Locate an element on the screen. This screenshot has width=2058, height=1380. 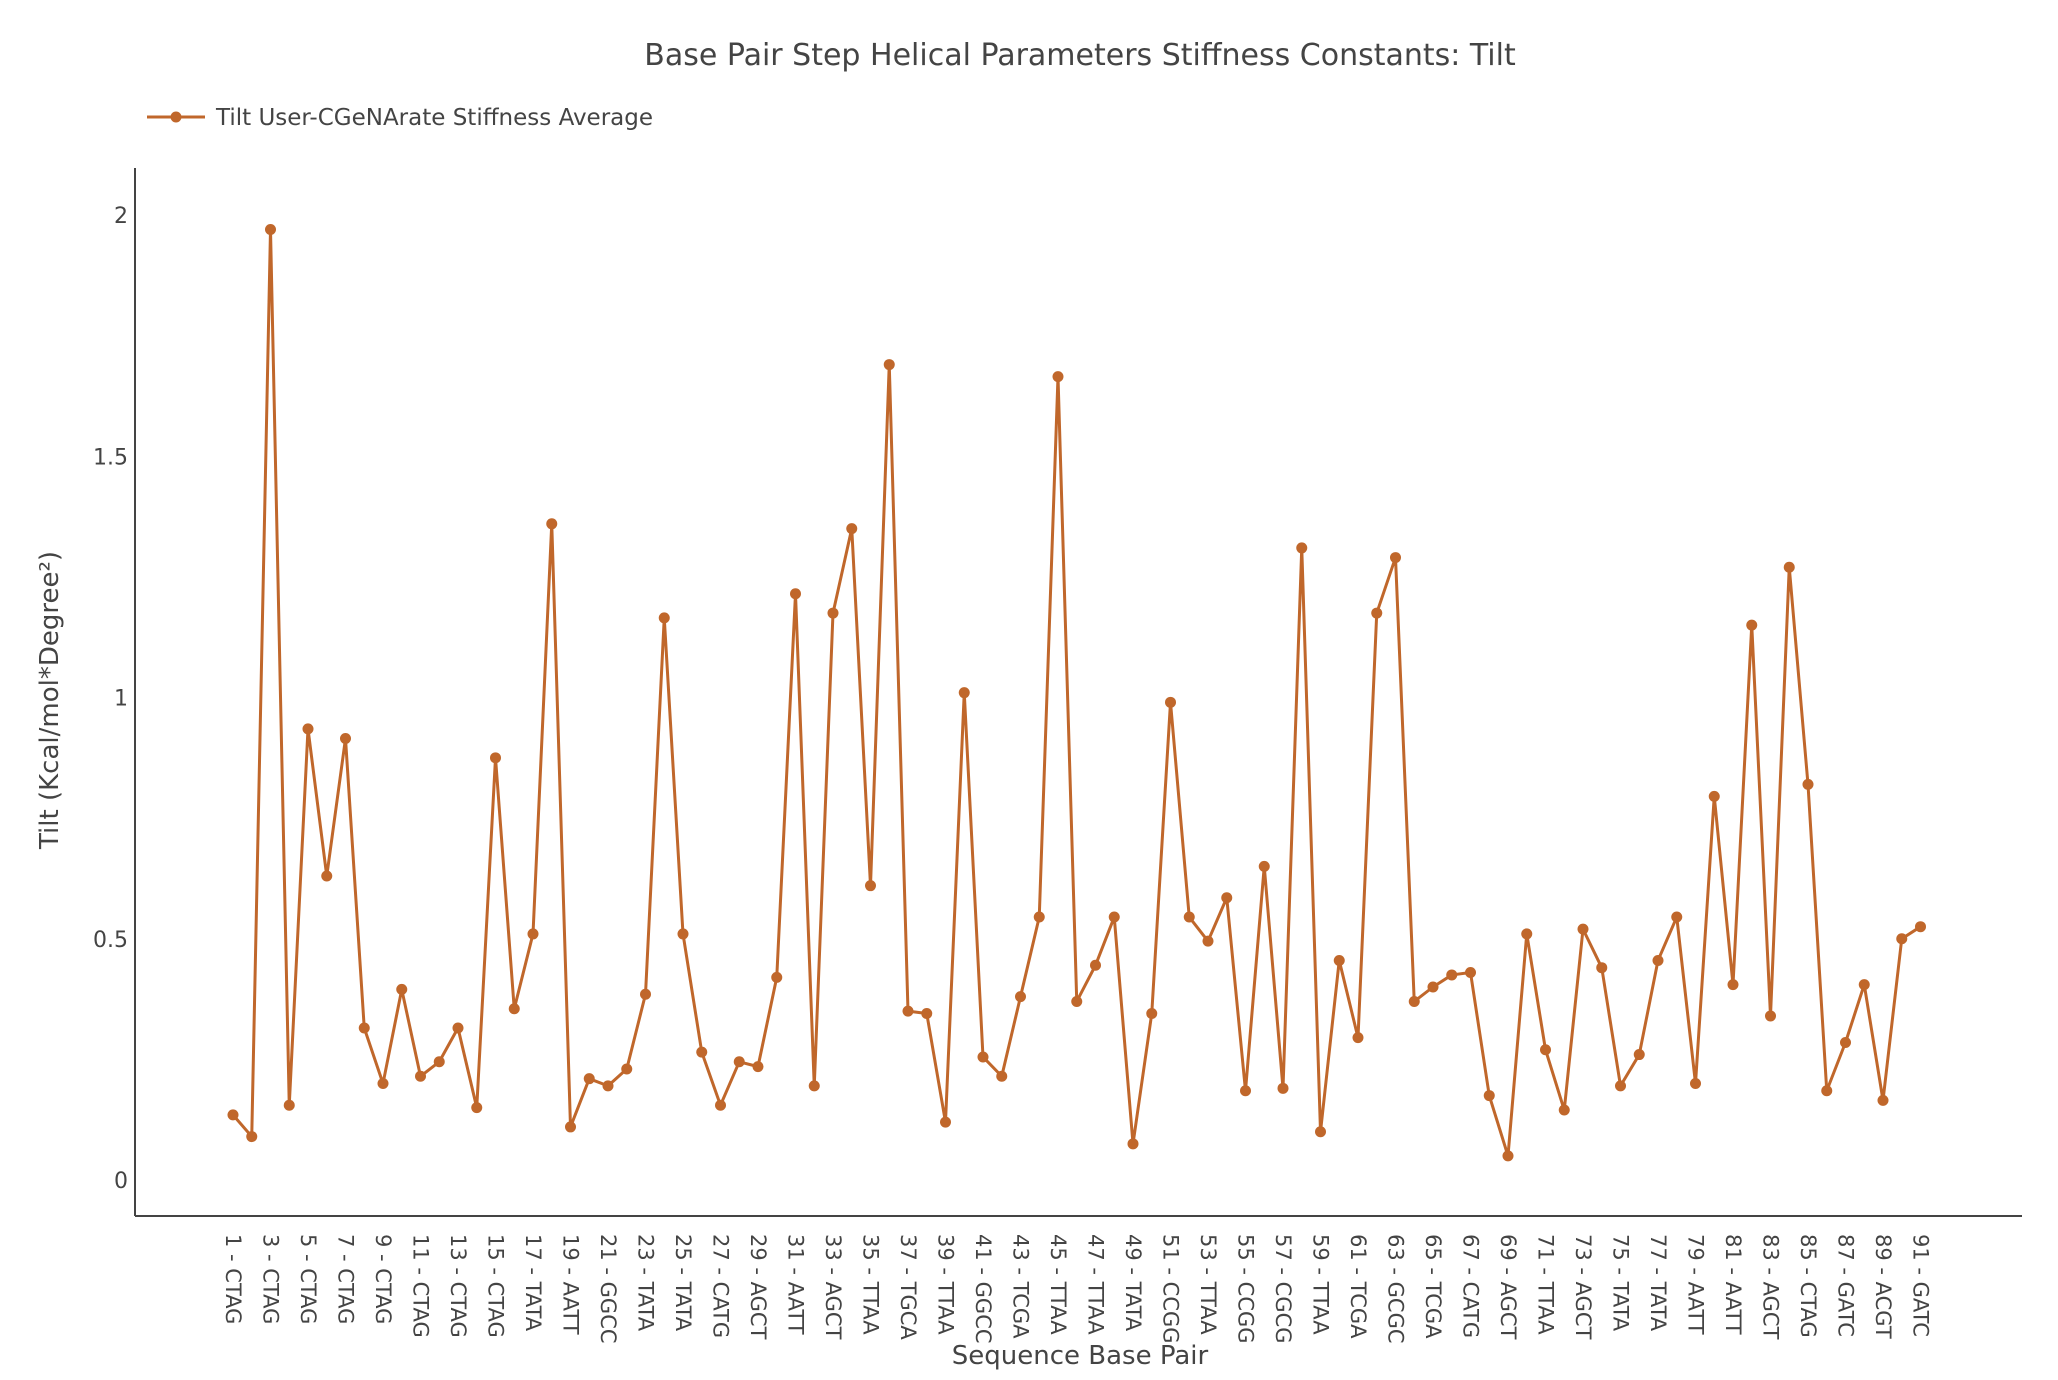
legend: Tilt User-CGeNArate Stiffness Average is located at coordinates (400, 118).